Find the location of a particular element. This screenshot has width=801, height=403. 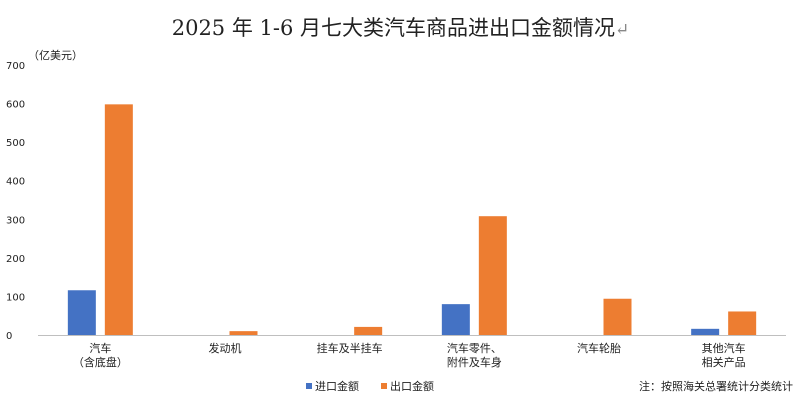

x-tick-label: 相关产品 is located at coordinates (724, 362).